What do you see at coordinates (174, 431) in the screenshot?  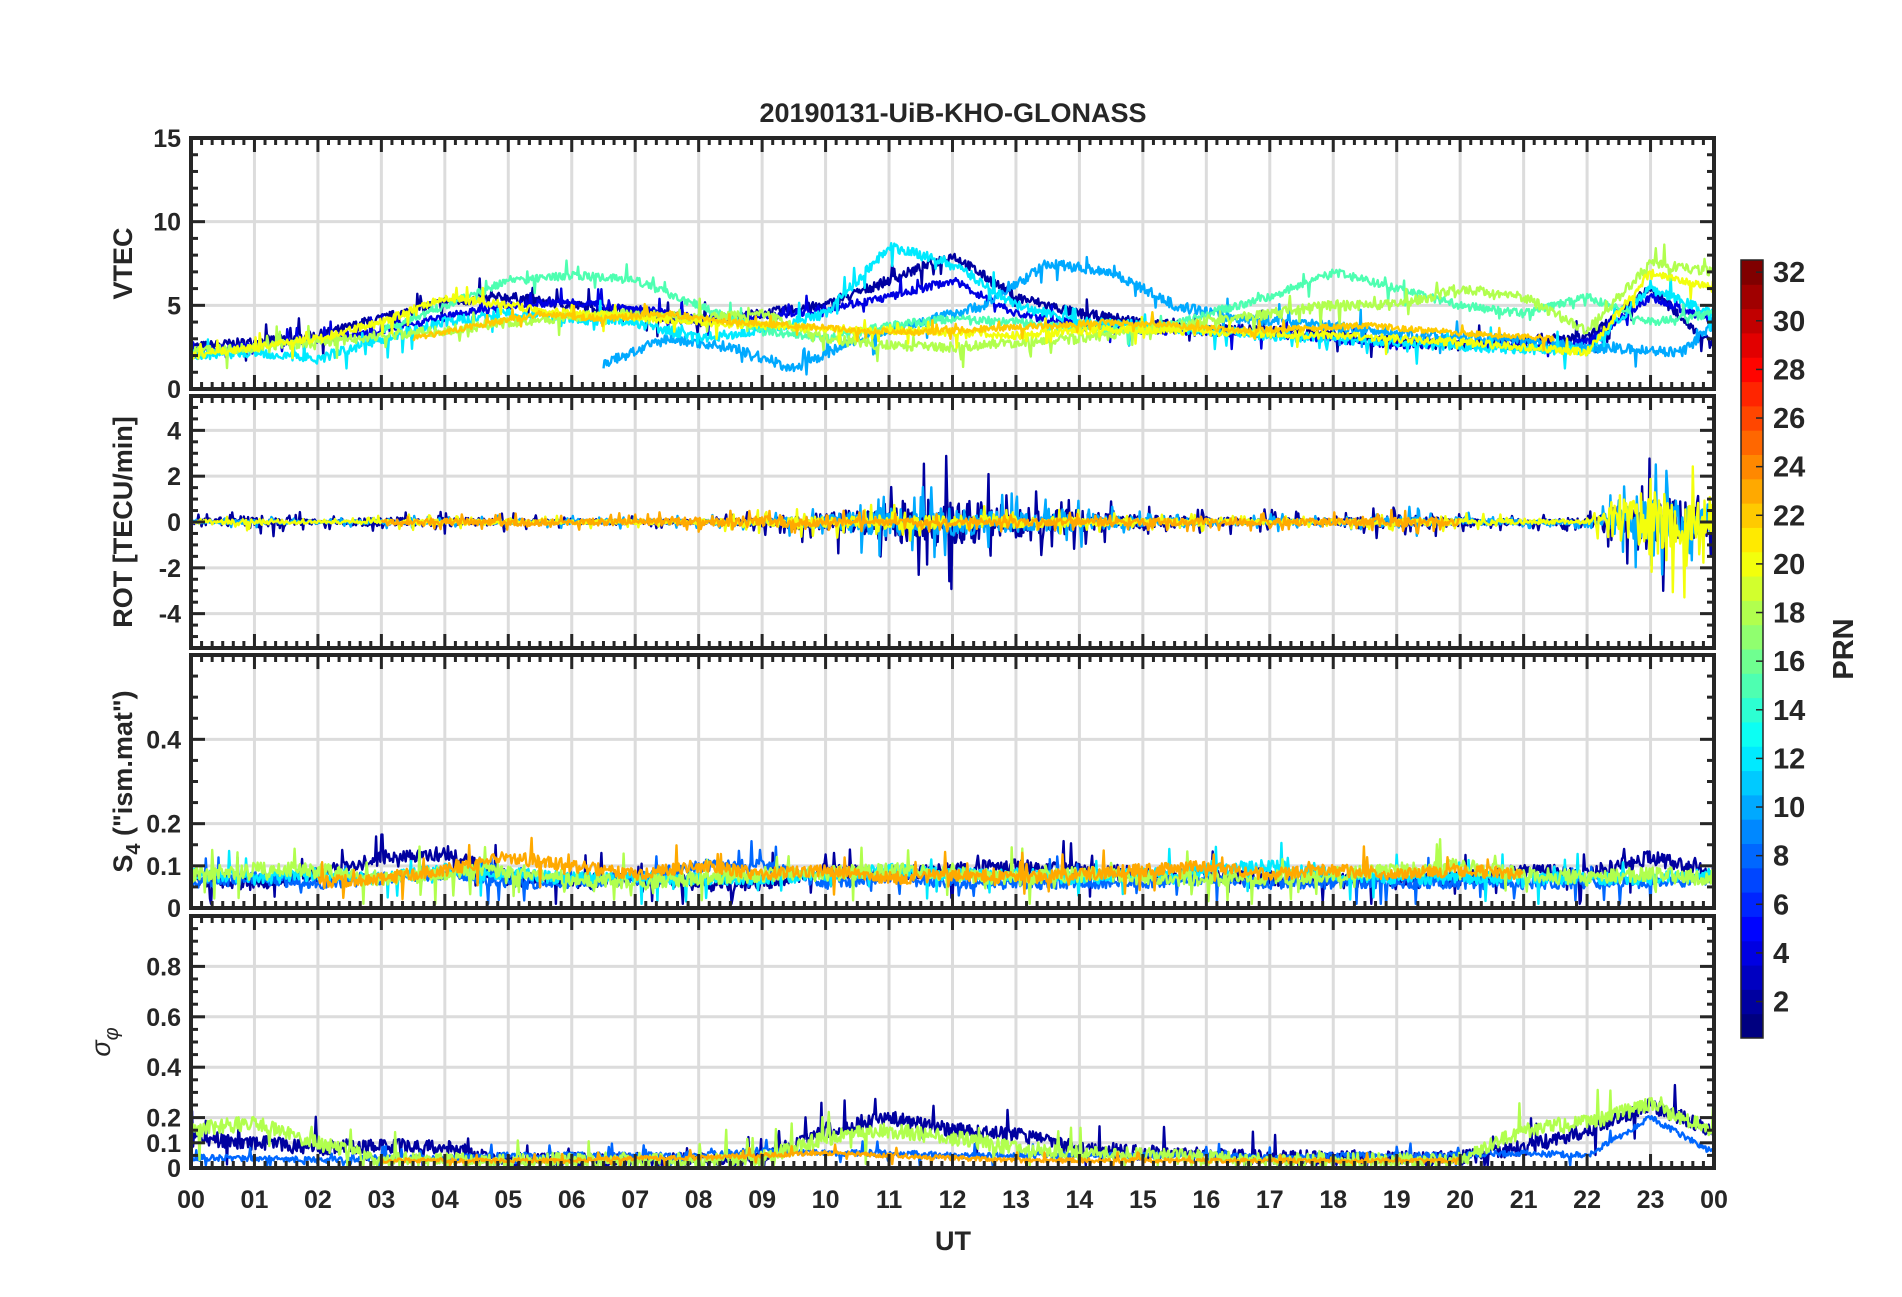 I see `y-tick-label: 4` at bounding box center [174, 431].